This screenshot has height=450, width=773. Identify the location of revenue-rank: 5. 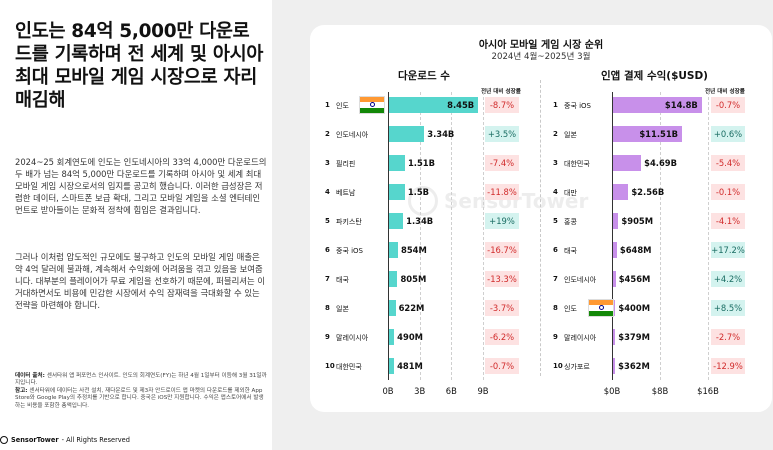
(555, 221).